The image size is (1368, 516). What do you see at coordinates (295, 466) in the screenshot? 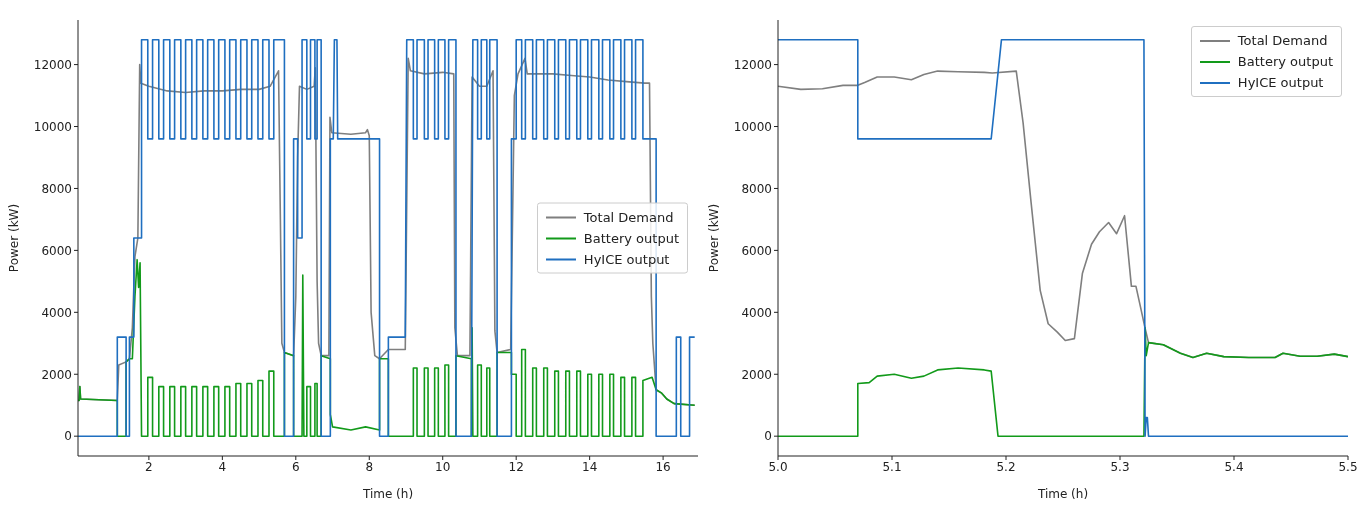
I see `x-tick-label: 6` at bounding box center [295, 466].